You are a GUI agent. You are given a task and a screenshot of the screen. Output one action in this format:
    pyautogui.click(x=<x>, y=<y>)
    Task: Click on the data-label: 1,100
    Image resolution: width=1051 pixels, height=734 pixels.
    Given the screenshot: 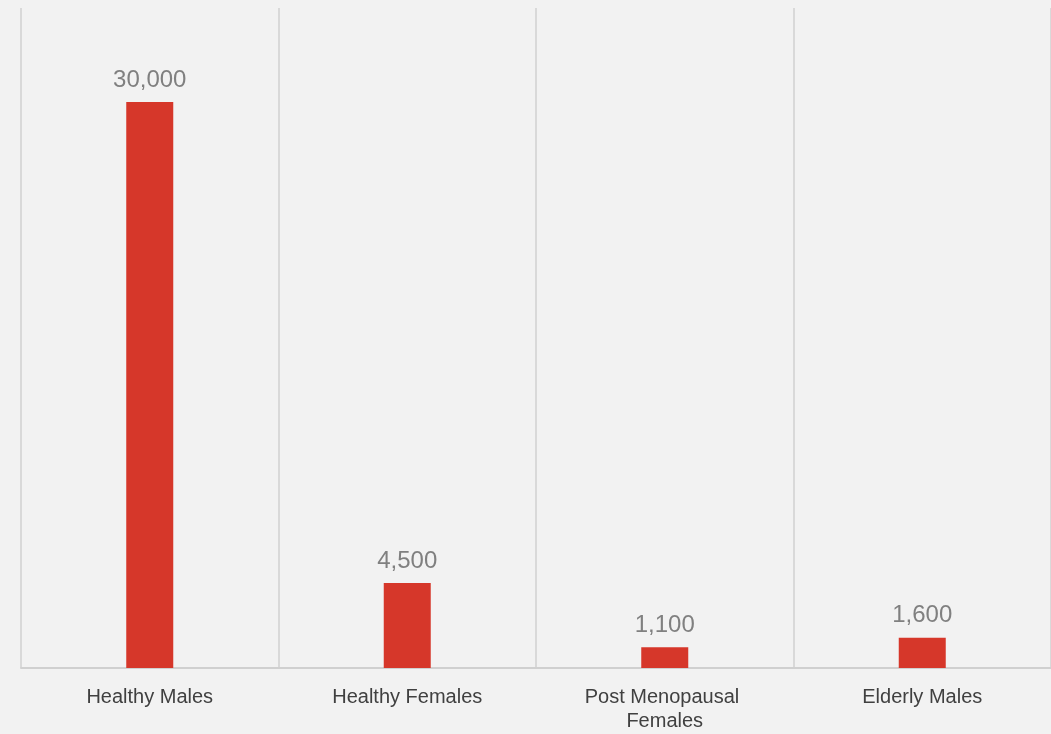 What is the action you would take?
    pyautogui.click(x=664, y=623)
    